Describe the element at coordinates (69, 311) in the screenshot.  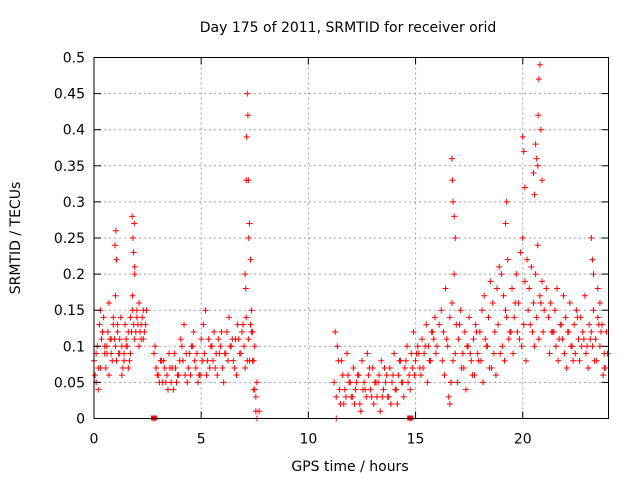
I see `y-tick-label: 0.15` at that location.